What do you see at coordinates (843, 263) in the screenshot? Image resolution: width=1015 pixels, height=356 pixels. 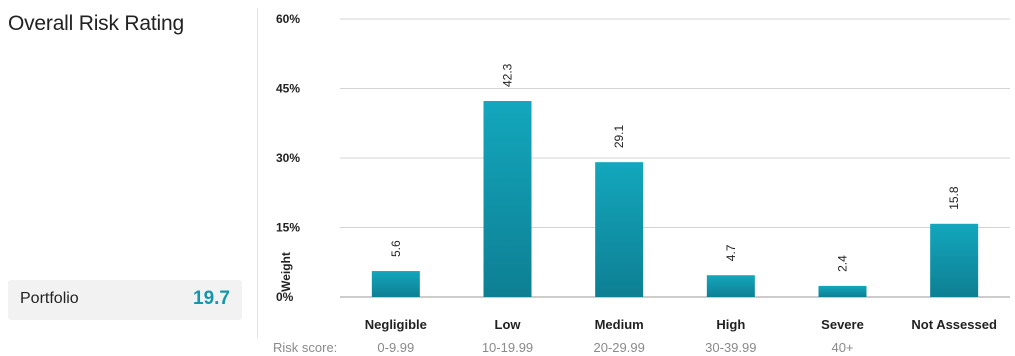 I see `data-label: 2.4` at bounding box center [843, 263].